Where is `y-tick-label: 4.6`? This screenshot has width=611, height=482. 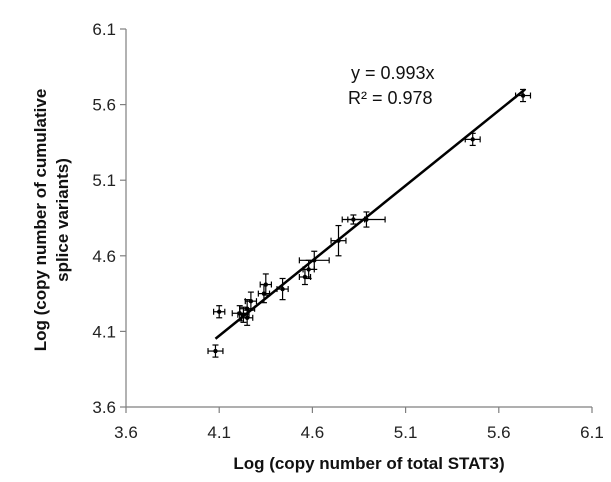 y-tick-label: 4.6 is located at coordinates (104, 256).